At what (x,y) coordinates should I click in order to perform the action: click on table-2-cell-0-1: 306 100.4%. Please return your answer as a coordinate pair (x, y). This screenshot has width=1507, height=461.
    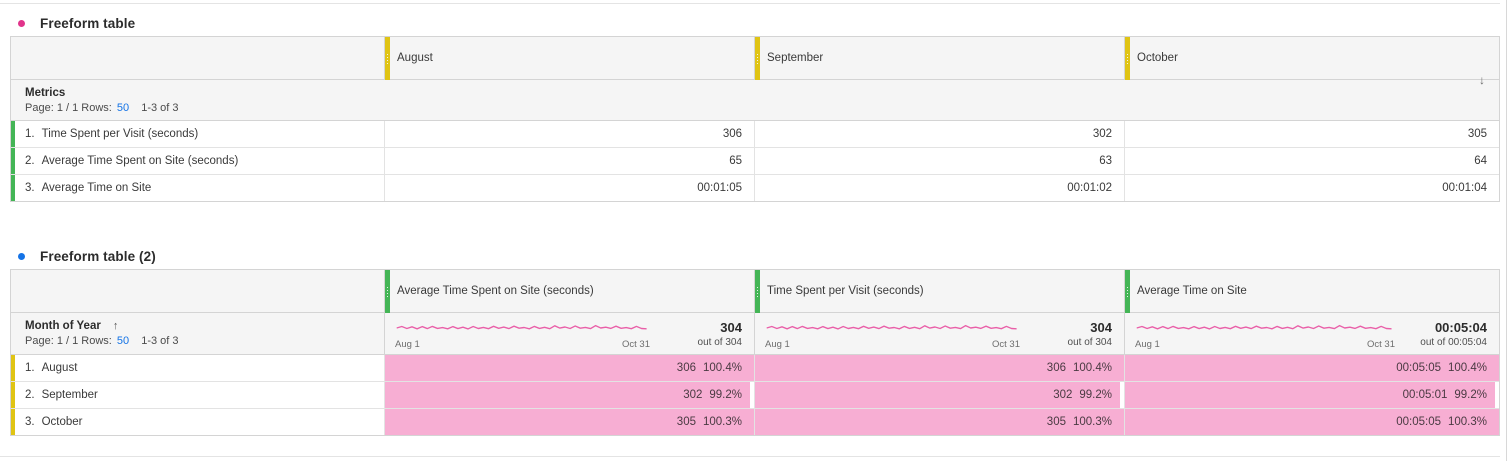
    Looking at the image, I should click on (939, 368).